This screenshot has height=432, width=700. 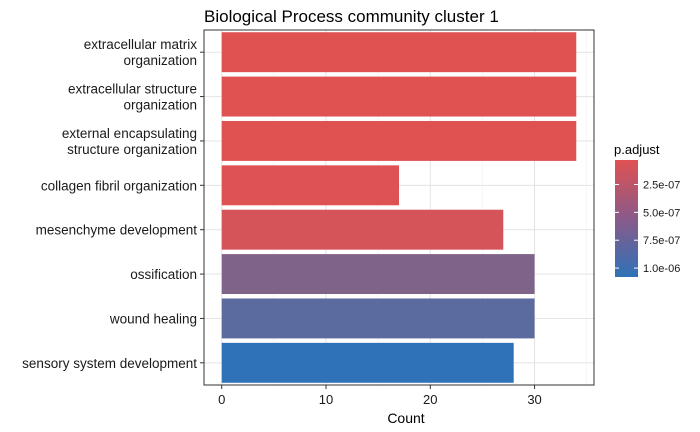 What do you see at coordinates (430, 399) in the screenshot?
I see `x-tick-label: 20` at bounding box center [430, 399].